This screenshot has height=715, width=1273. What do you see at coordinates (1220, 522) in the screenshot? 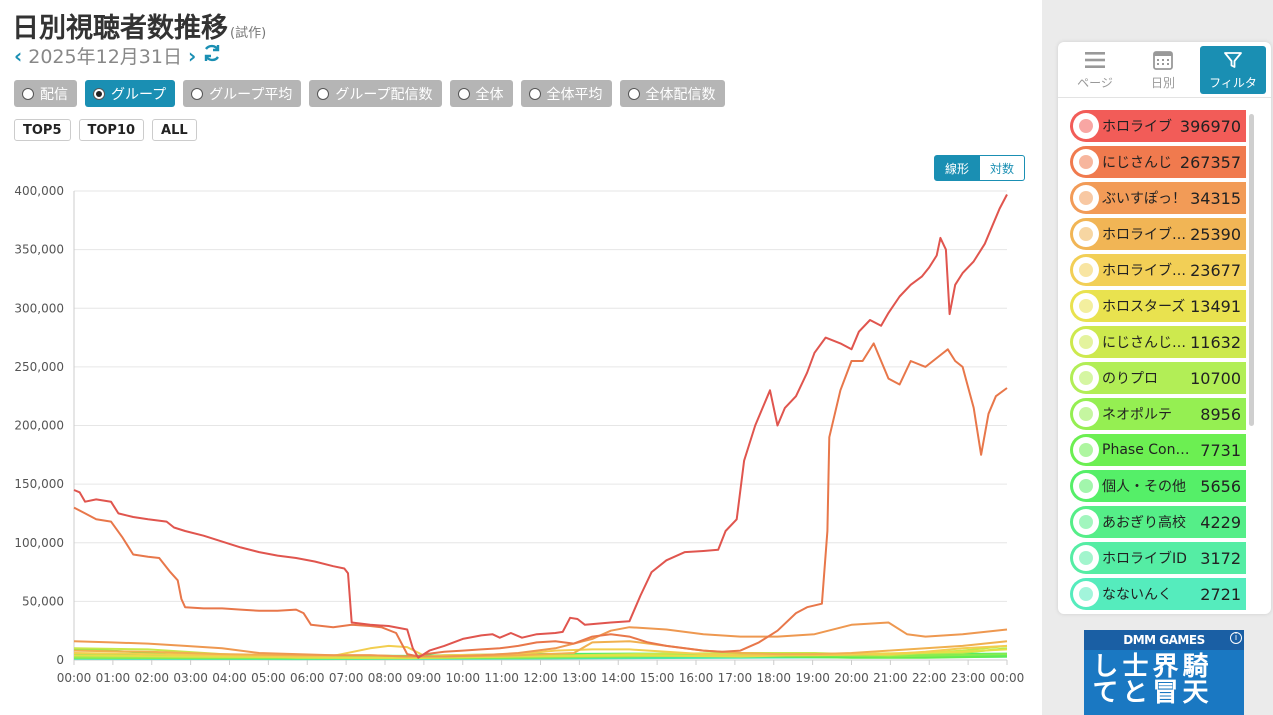
I see `group-value: 4229` at bounding box center [1220, 522].